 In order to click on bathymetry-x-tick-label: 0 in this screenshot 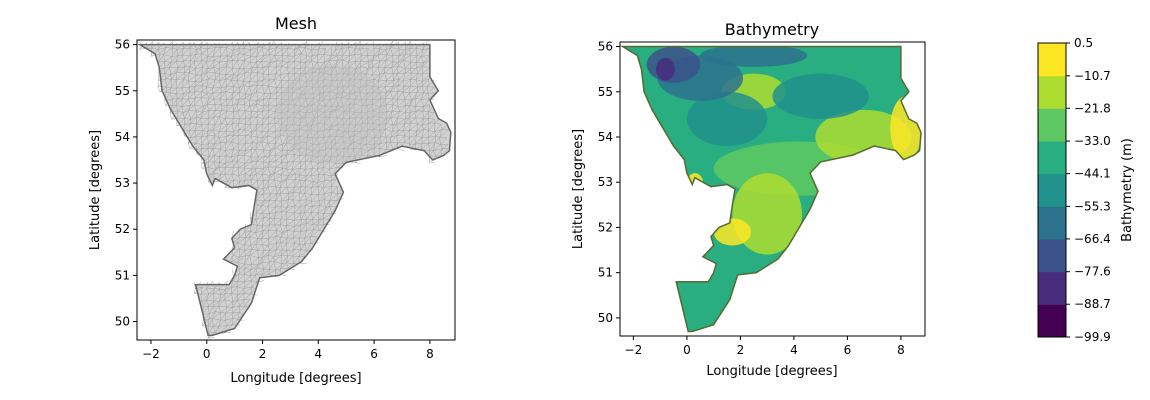, I will do `click(687, 350)`.